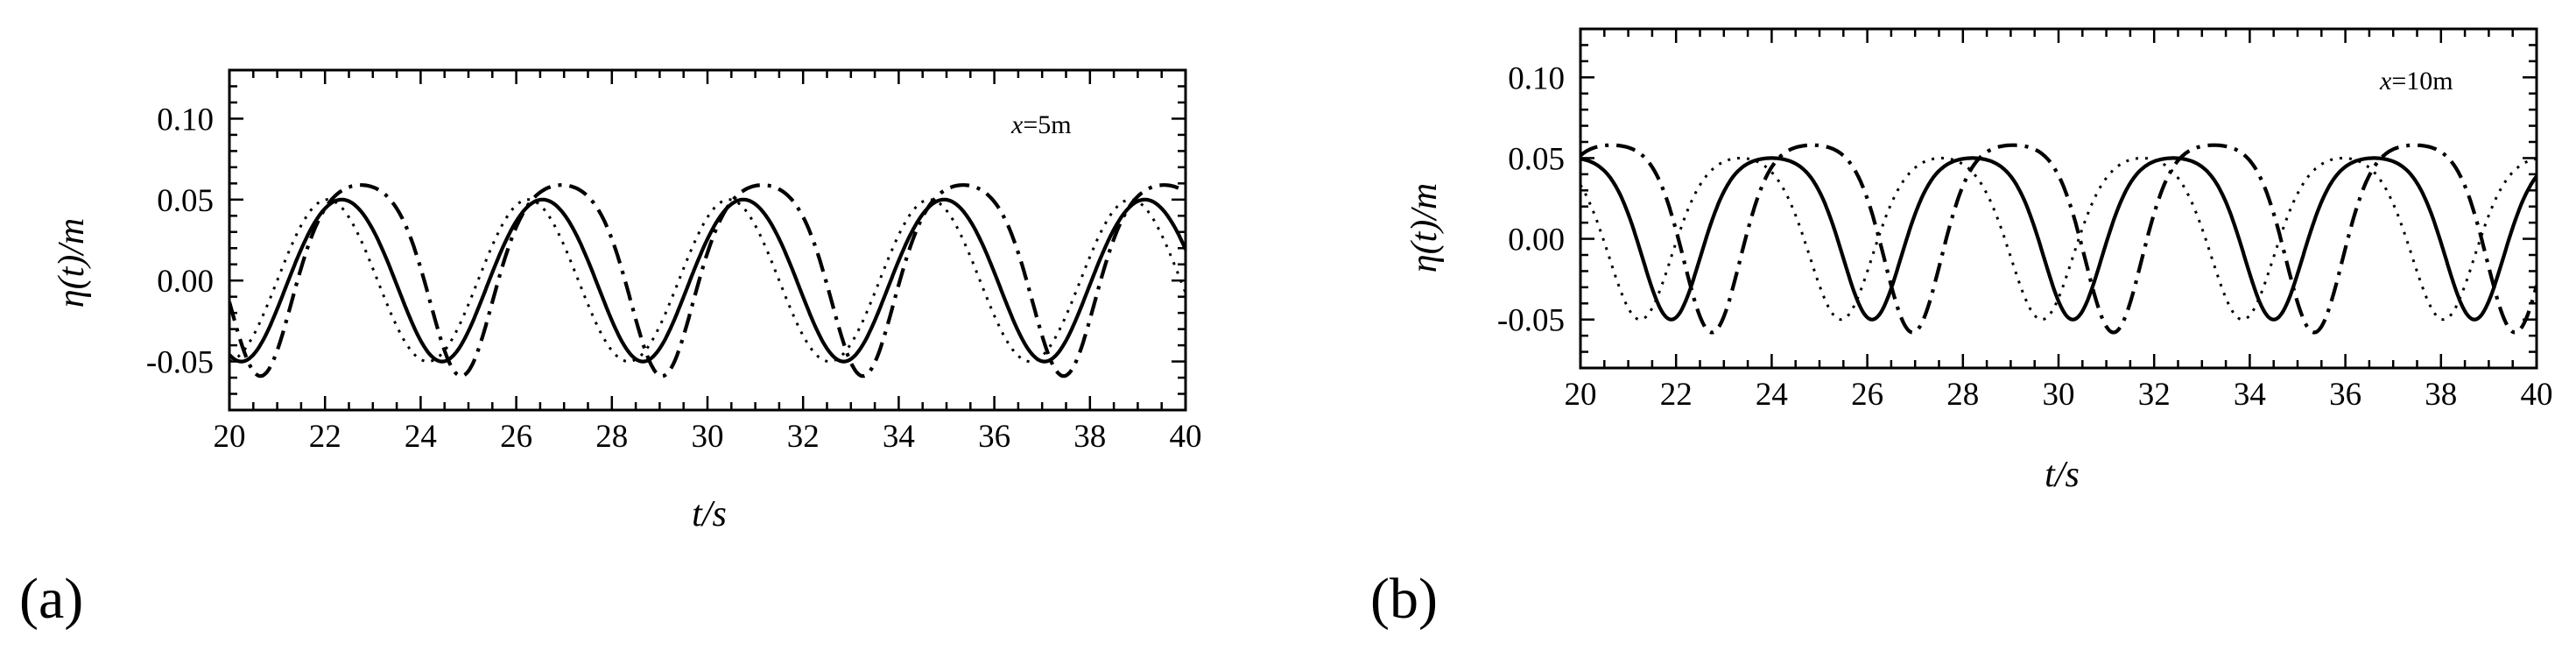 This screenshot has height=658, width=2576. Describe the element at coordinates (2422, 81) in the screenshot. I see `annotation-value: =10m` at that location.